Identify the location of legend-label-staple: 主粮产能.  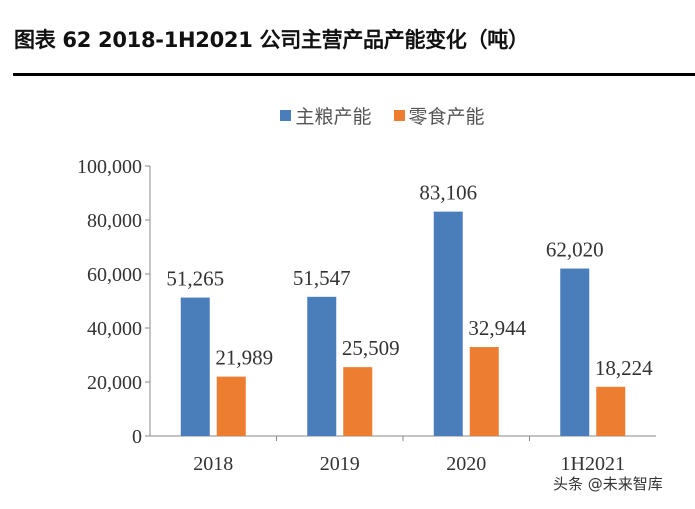
(333, 117).